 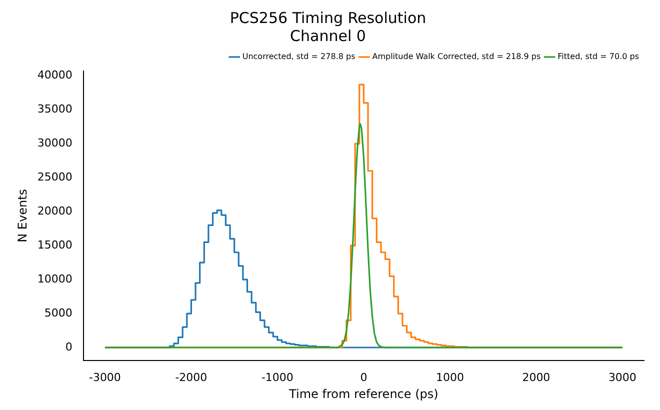 What do you see at coordinates (54, 279) in the screenshot?
I see `y-tick-label: 10000` at bounding box center [54, 279].